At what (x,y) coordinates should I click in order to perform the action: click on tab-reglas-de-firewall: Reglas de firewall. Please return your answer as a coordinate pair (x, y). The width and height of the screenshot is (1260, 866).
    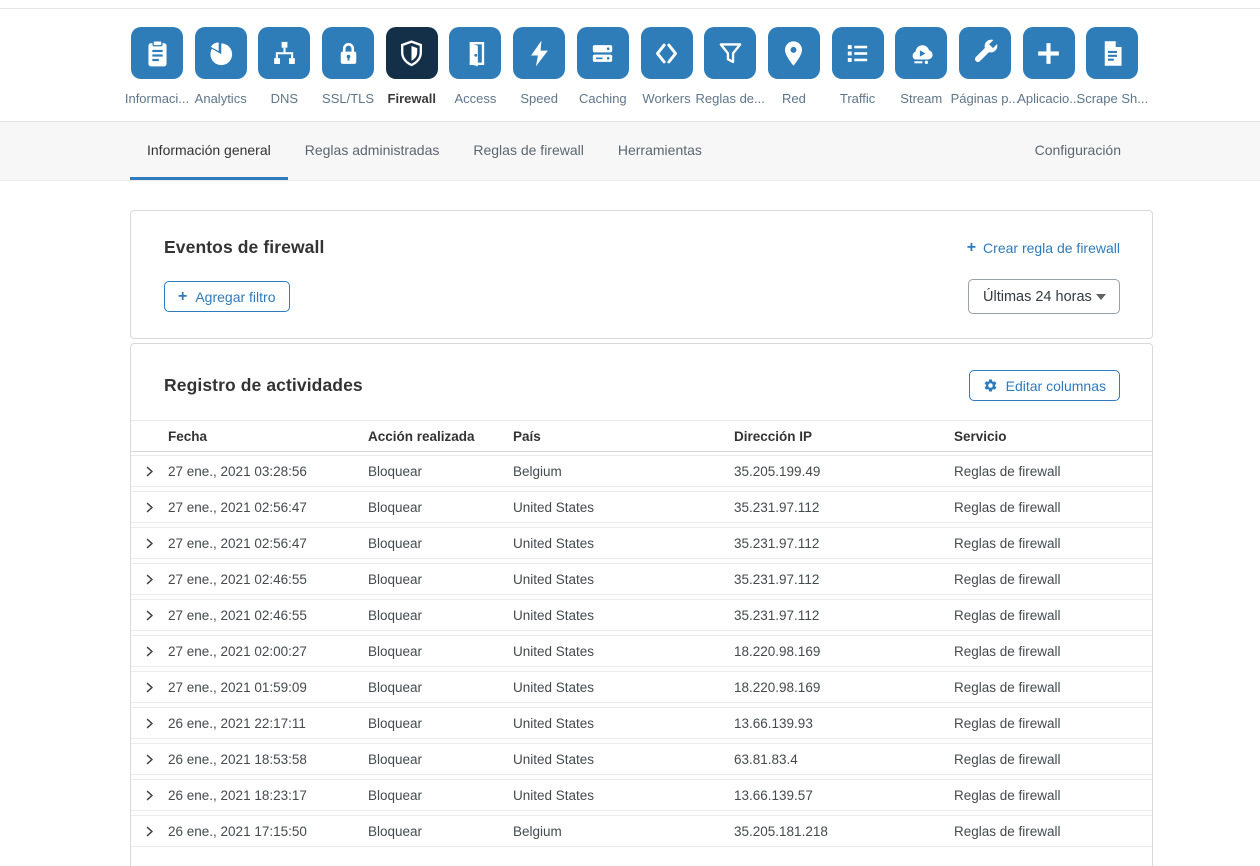
    Looking at the image, I should click on (528, 151).